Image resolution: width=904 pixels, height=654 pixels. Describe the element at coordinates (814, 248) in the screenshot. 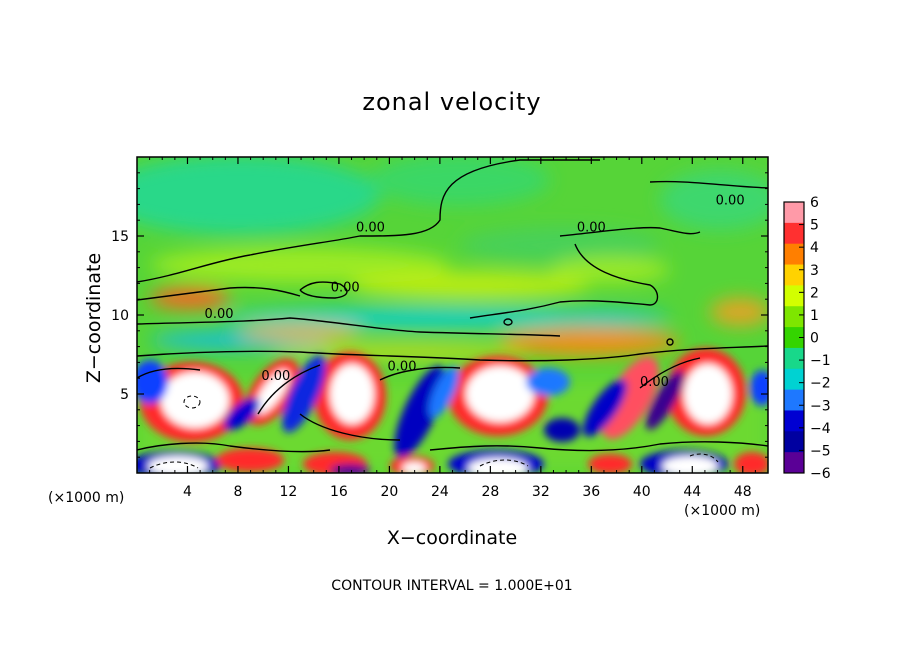

I see `colorbar-tick-label: 4` at that location.